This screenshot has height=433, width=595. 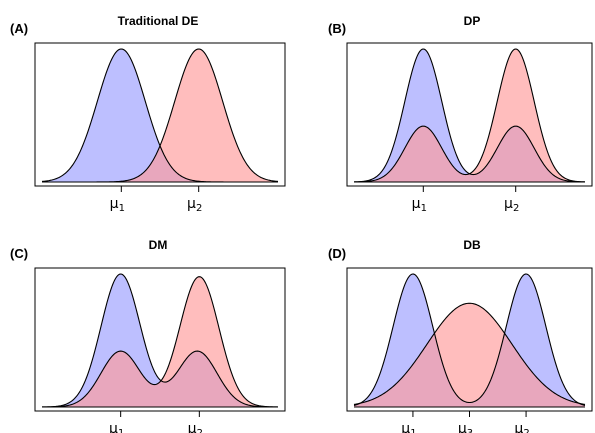 I want to click on panel-label: (C), so click(x=19, y=253).